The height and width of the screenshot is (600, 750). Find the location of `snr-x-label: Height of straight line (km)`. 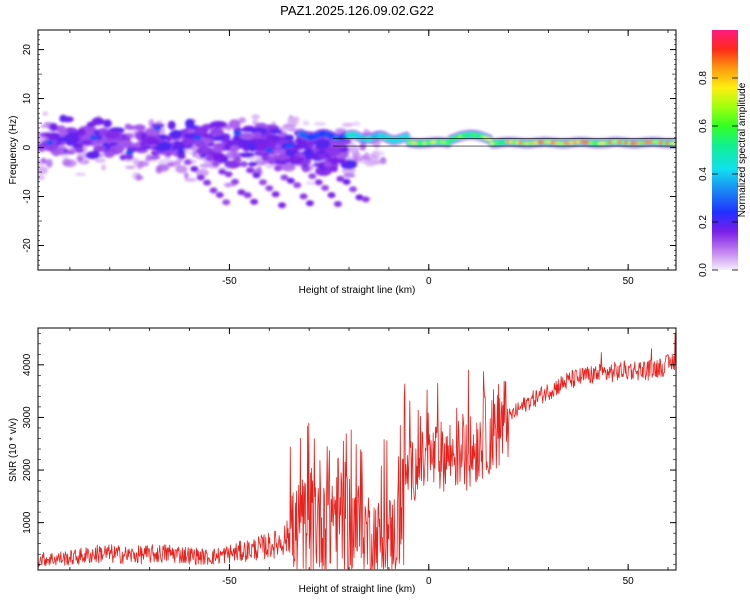

snr-x-label: Height of straight line (km) is located at coordinates (357, 589).